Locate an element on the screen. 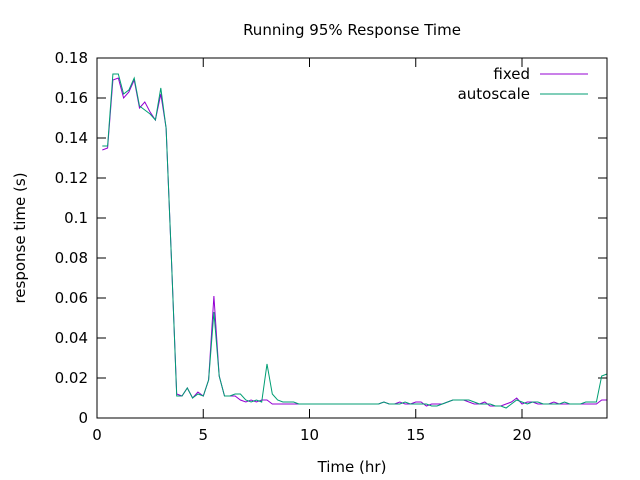 This screenshot has width=640, height=480. x-tick-label: 5 is located at coordinates (203, 435).